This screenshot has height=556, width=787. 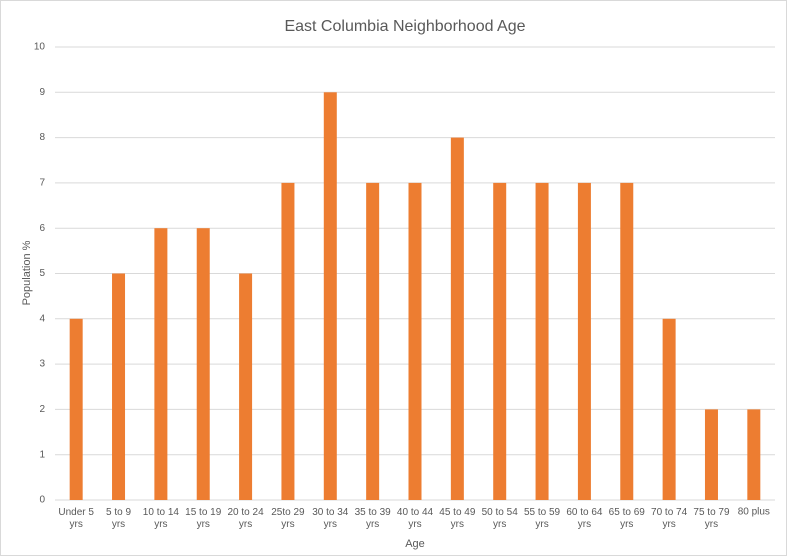 What do you see at coordinates (42, 409) in the screenshot?
I see `y-tick-label: 2` at bounding box center [42, 409].